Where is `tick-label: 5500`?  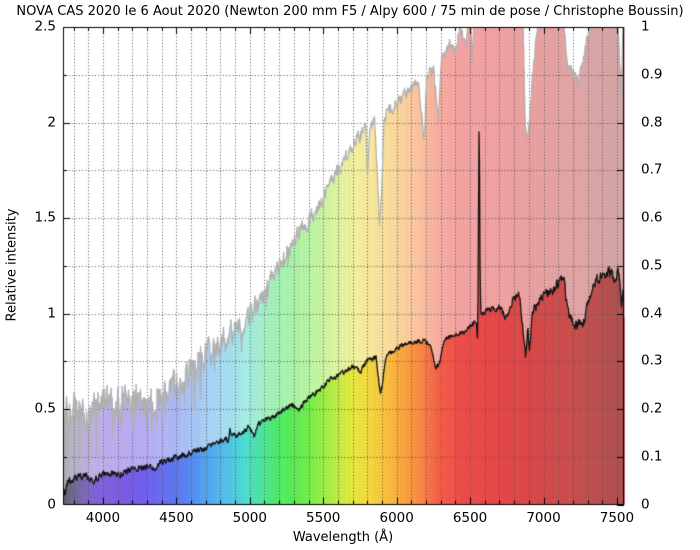 tick-label: 5500 is located at coordinates (323, 518).